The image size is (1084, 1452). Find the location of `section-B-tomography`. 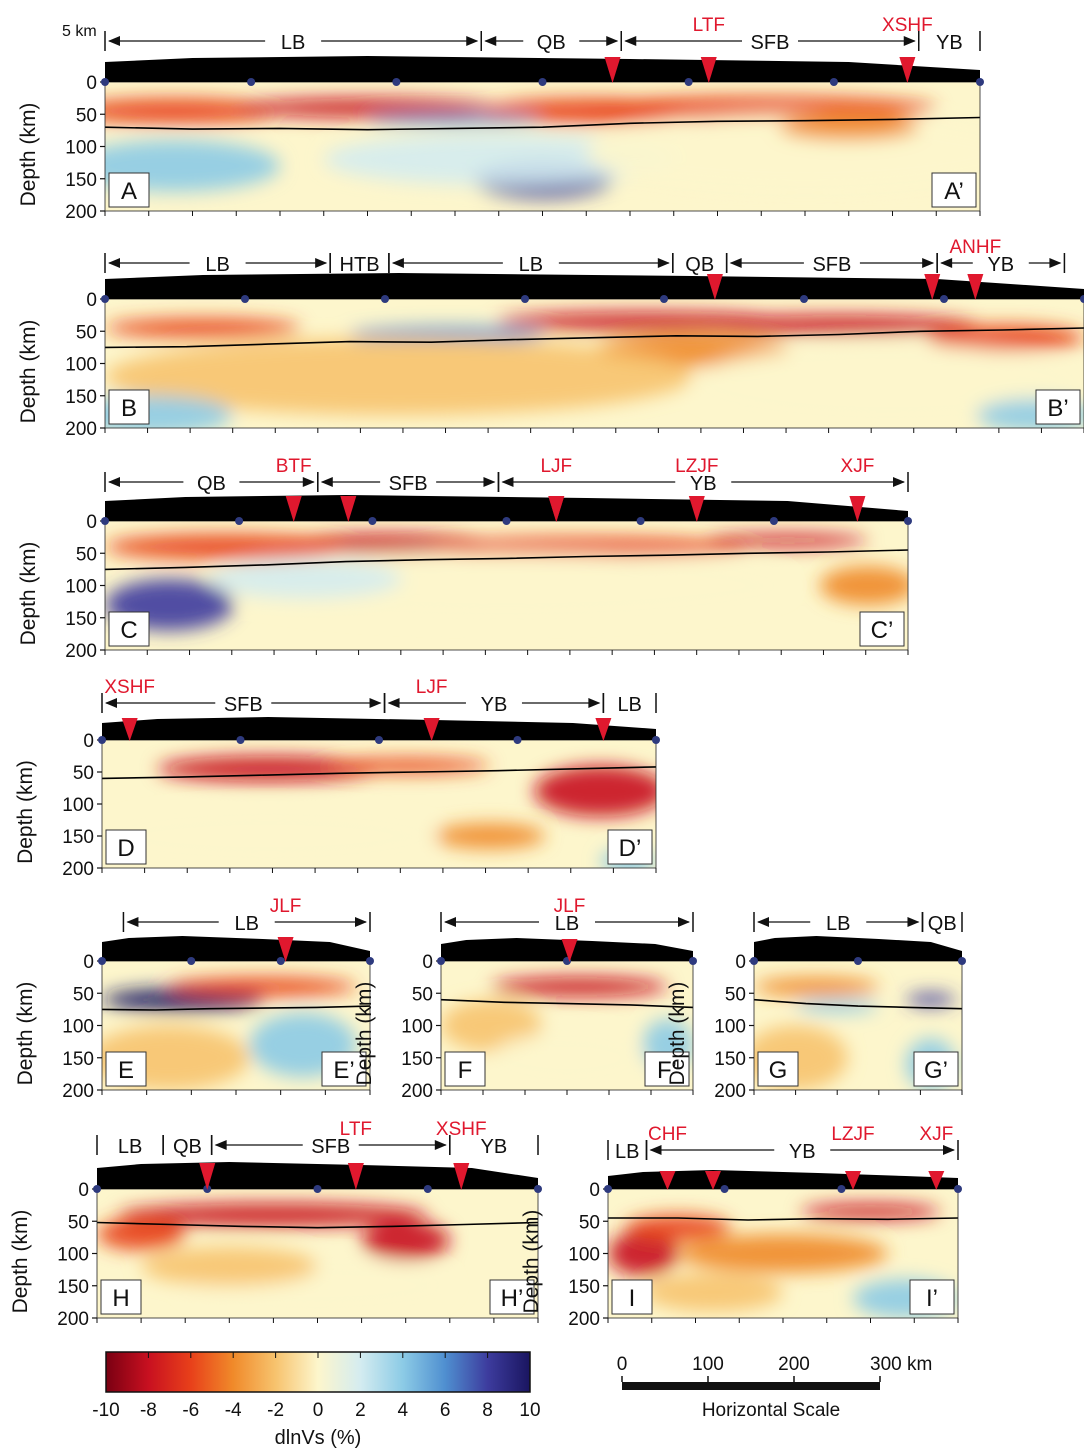

section-B-tomography is located at coordinates (594, 369).